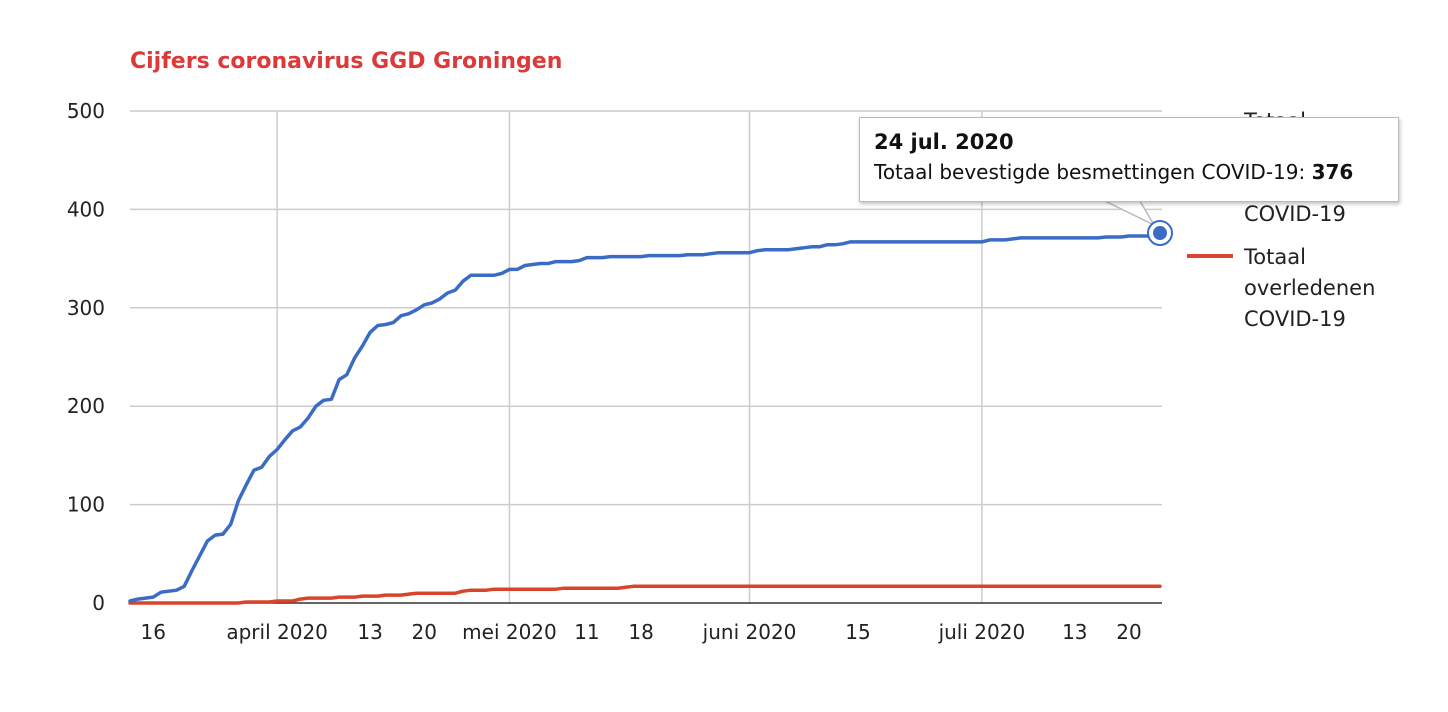 The height and width of the screenshot is (712, 1448). Describe the element at coordinates (98, 603) in the screenshot. I see `y-tick-label: 0` at that location.